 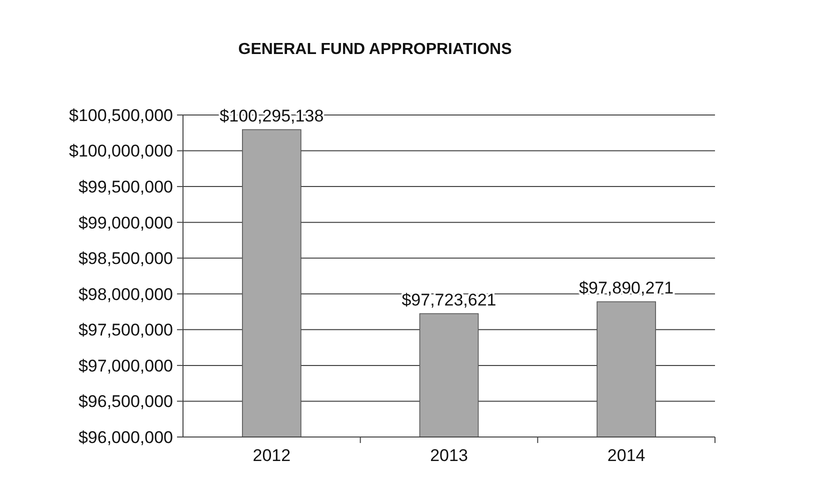 What do you see at coordinates (626, 288) in the screenshot?
I see `data-label: $97,890,271` at bounding box center [626, 288].